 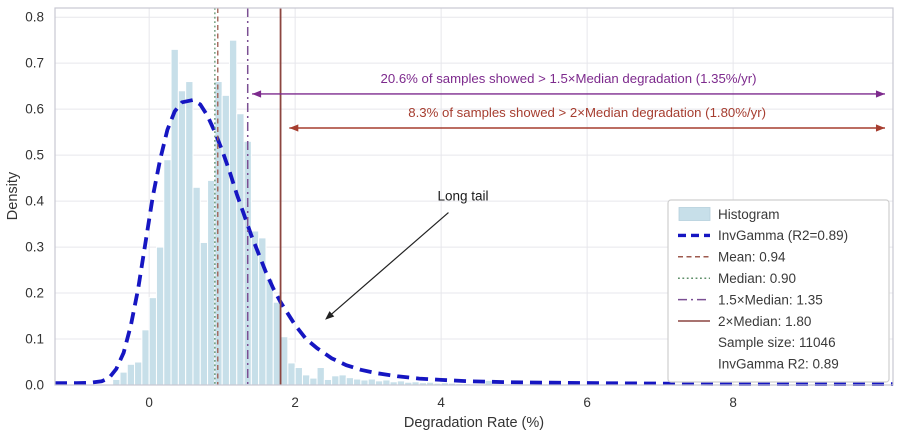 What do you see at coordinates (34, 339) in the screenshot?
I see `y-tick-label: 0.1` at bounding box center [34, 339].